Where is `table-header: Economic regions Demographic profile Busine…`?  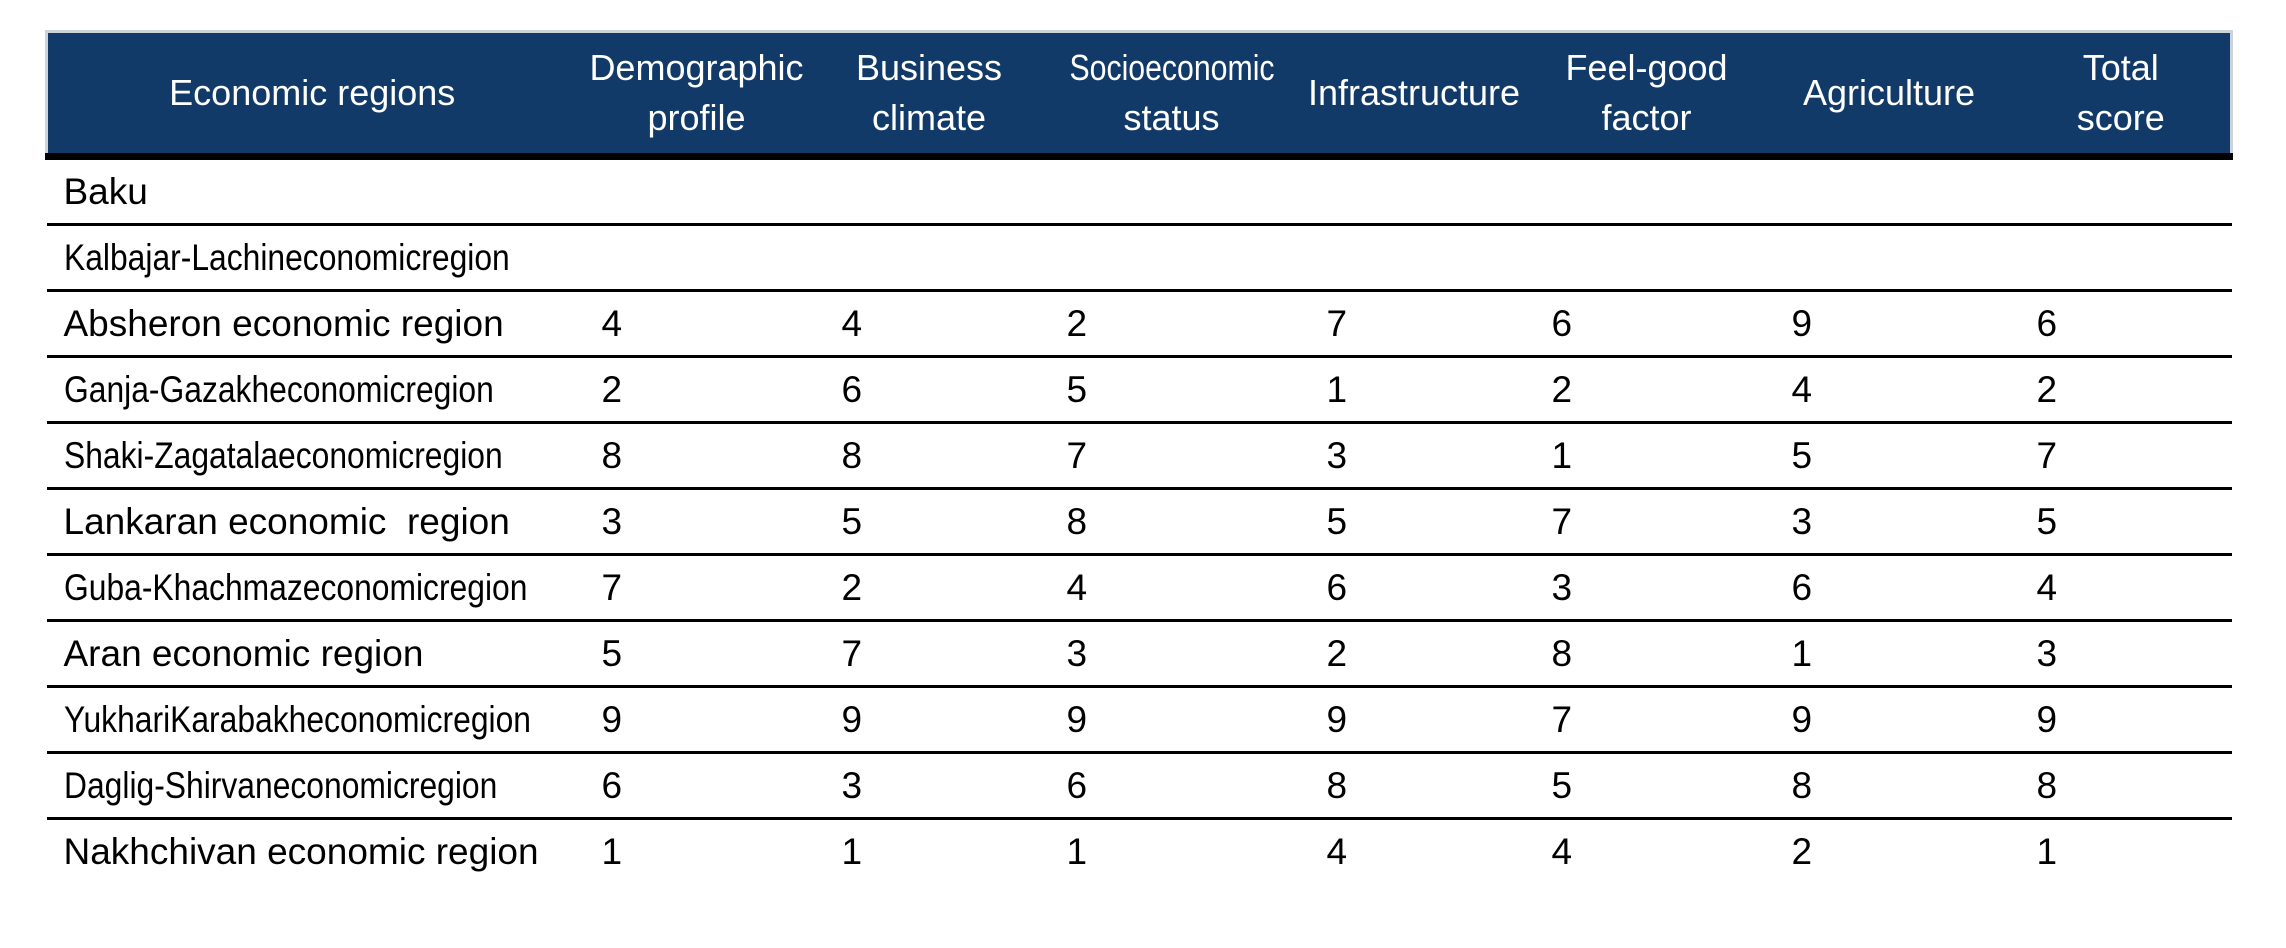
table-header: Economic regions Demographic profile Busine… is located at coordinates (1139, 95).